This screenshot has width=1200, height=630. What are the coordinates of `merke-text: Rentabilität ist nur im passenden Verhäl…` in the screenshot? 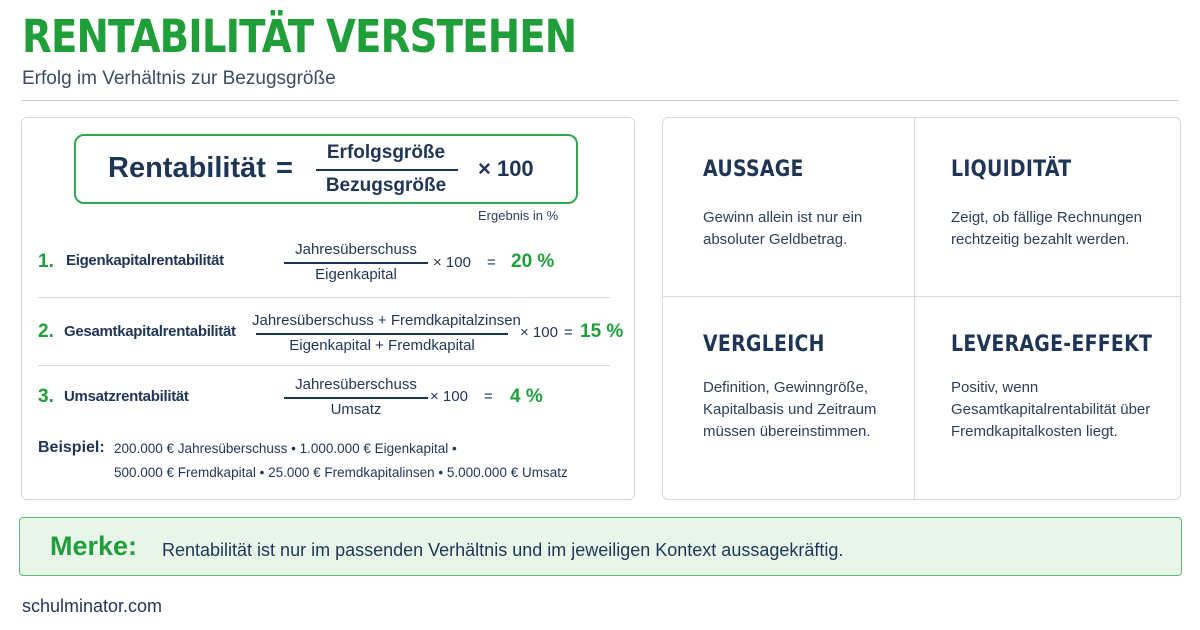 It's located at (503, 550).